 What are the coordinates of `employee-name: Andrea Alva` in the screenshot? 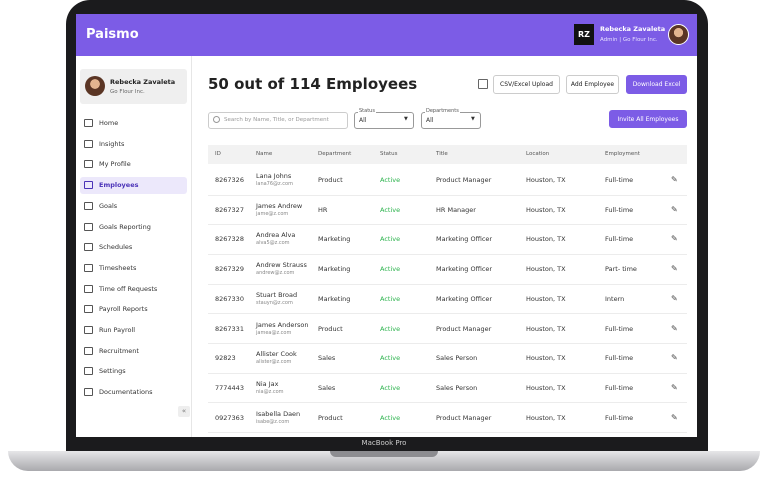 It's located at (276, 235).